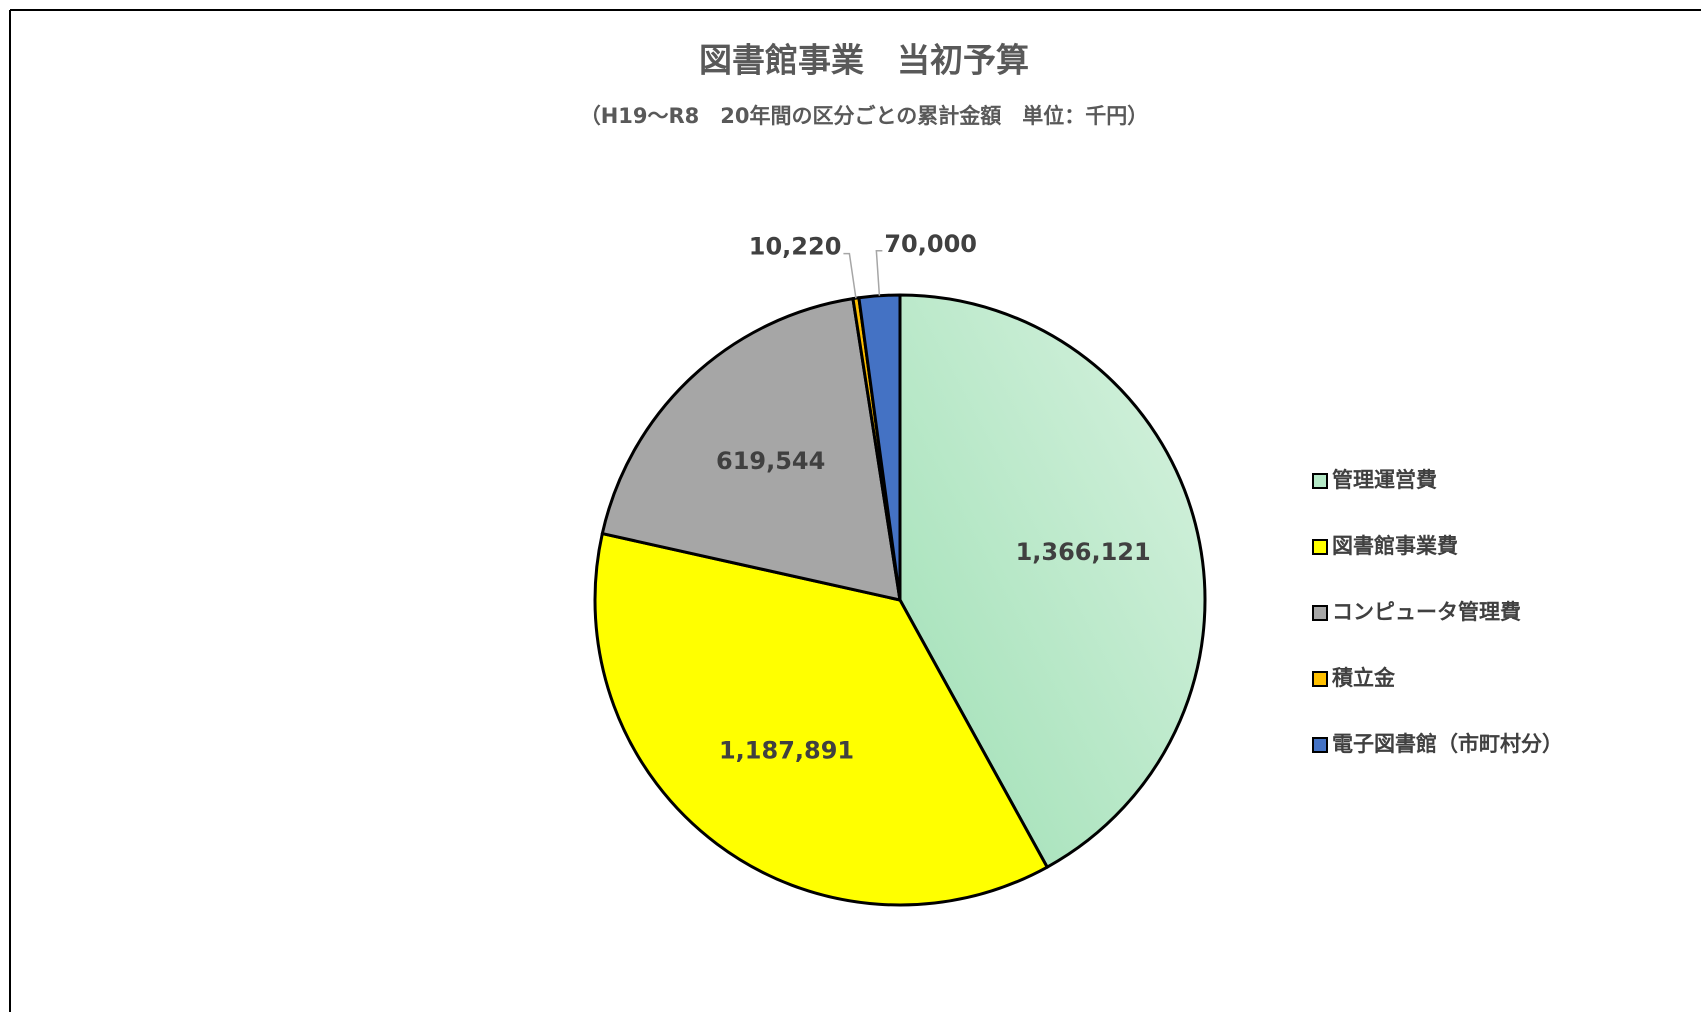 The height and width of the screenshot is (1012, 1701). What do you see at coordinates (786, 750) in the screenshot?
I see `data-label: 1,187,891` at bounding box center [786, 750].